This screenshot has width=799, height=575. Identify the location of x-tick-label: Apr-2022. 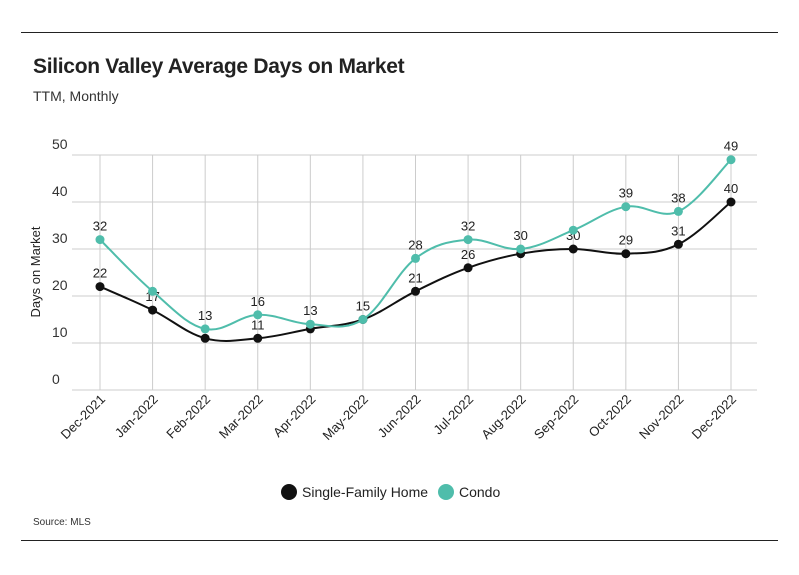
(294, 416).